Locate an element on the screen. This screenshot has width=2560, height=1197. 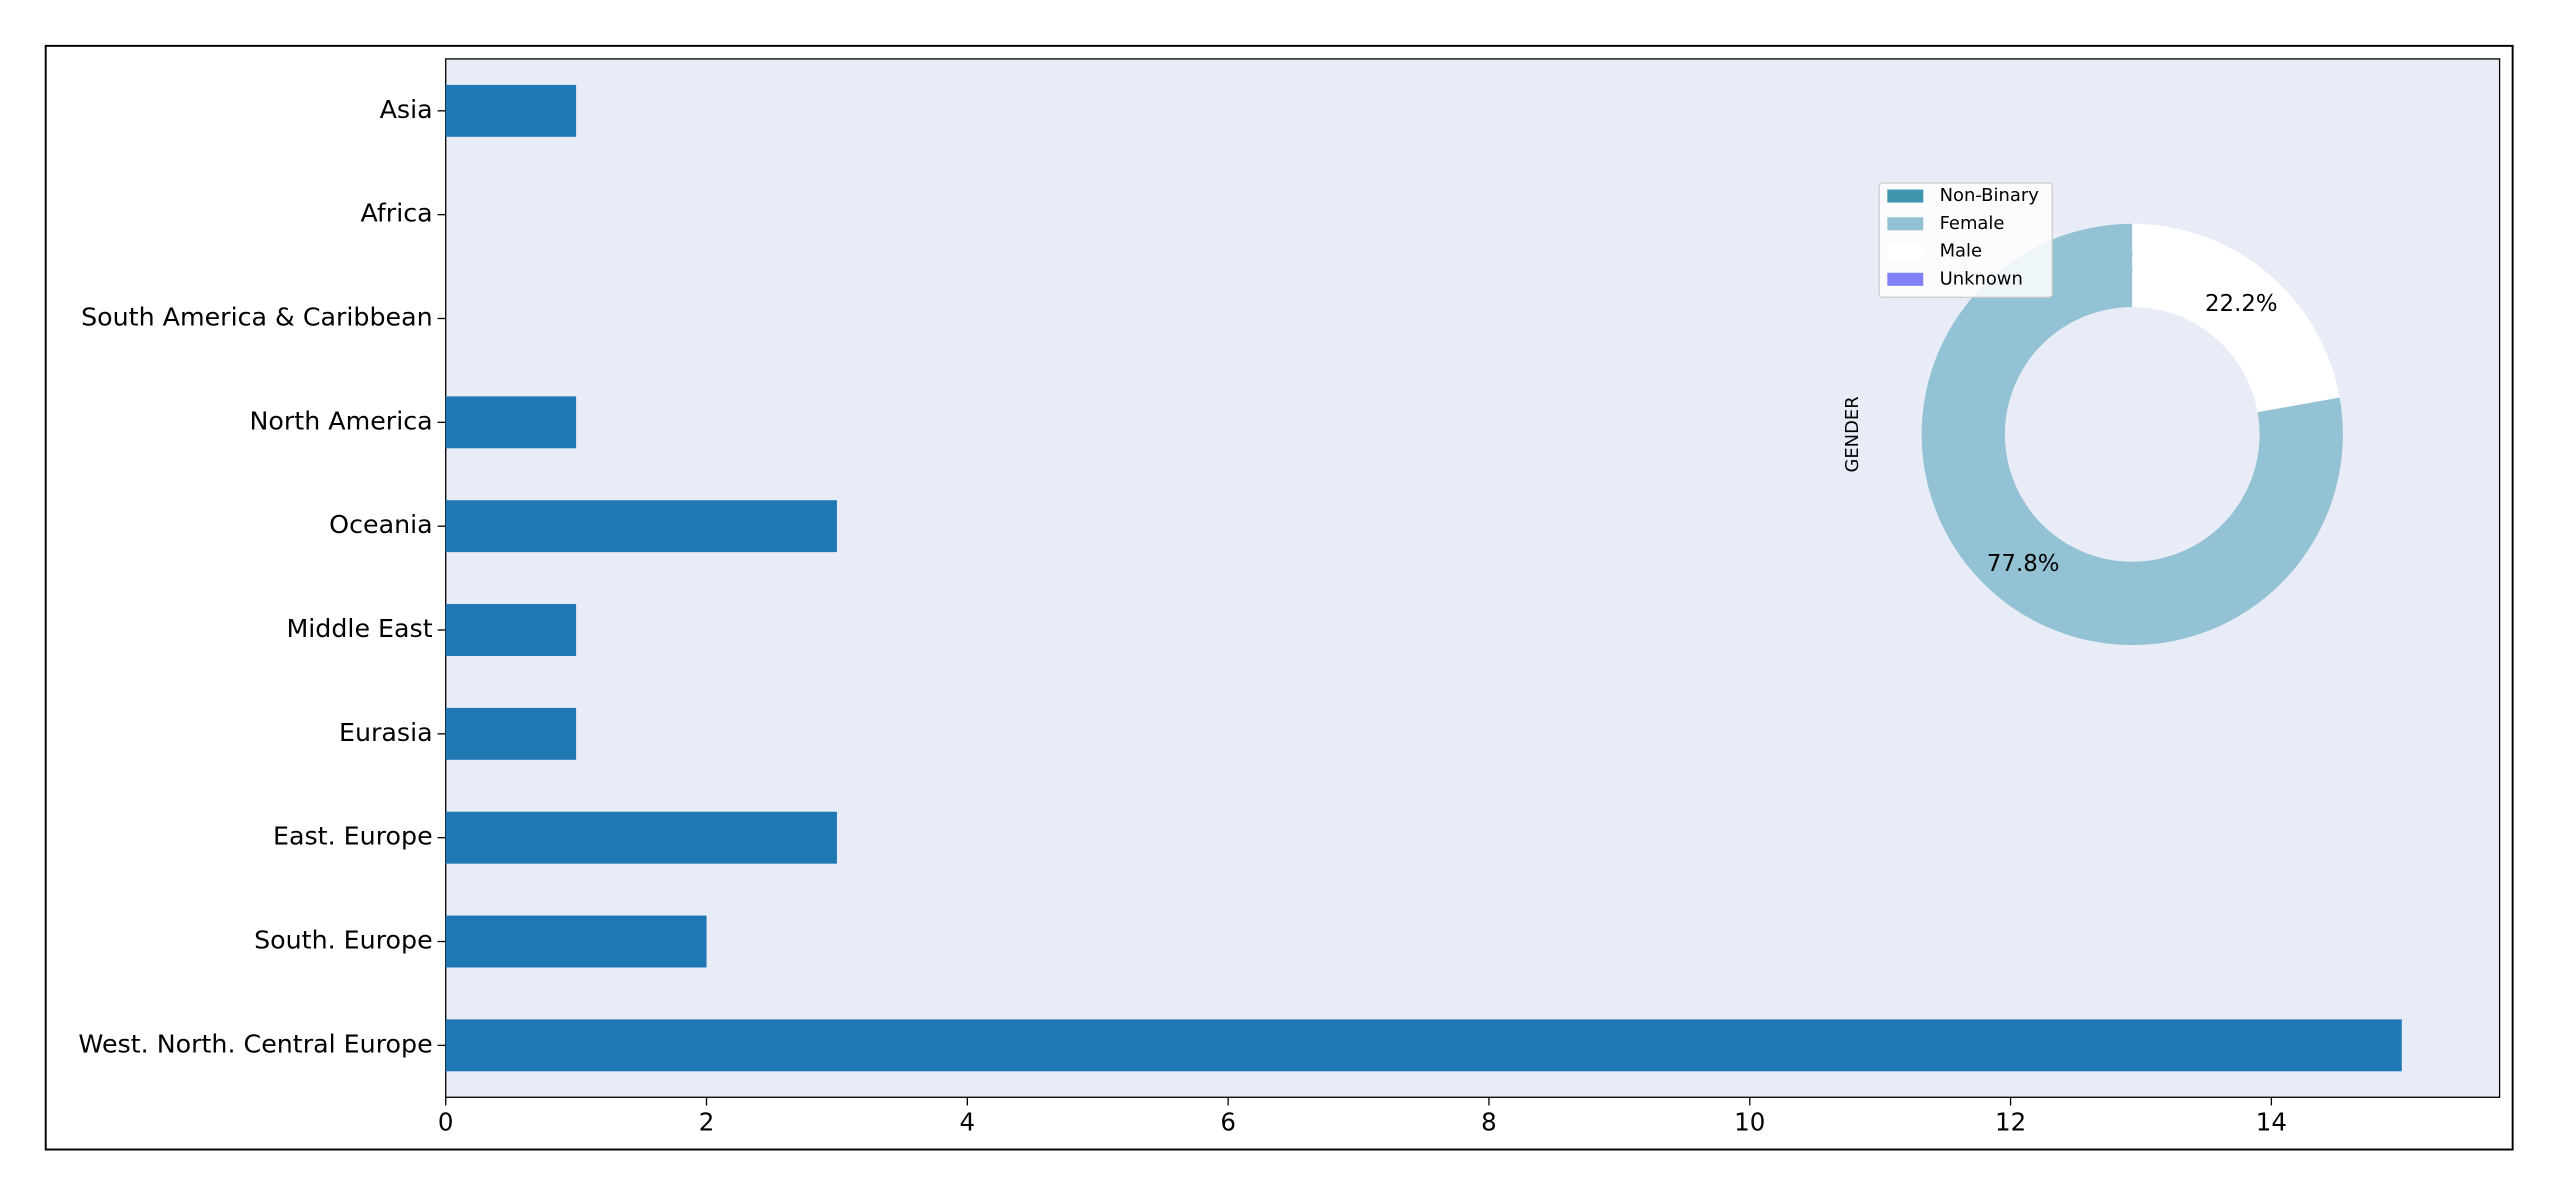
x-tick-label: 2 is located at coordinates (707, 1121).